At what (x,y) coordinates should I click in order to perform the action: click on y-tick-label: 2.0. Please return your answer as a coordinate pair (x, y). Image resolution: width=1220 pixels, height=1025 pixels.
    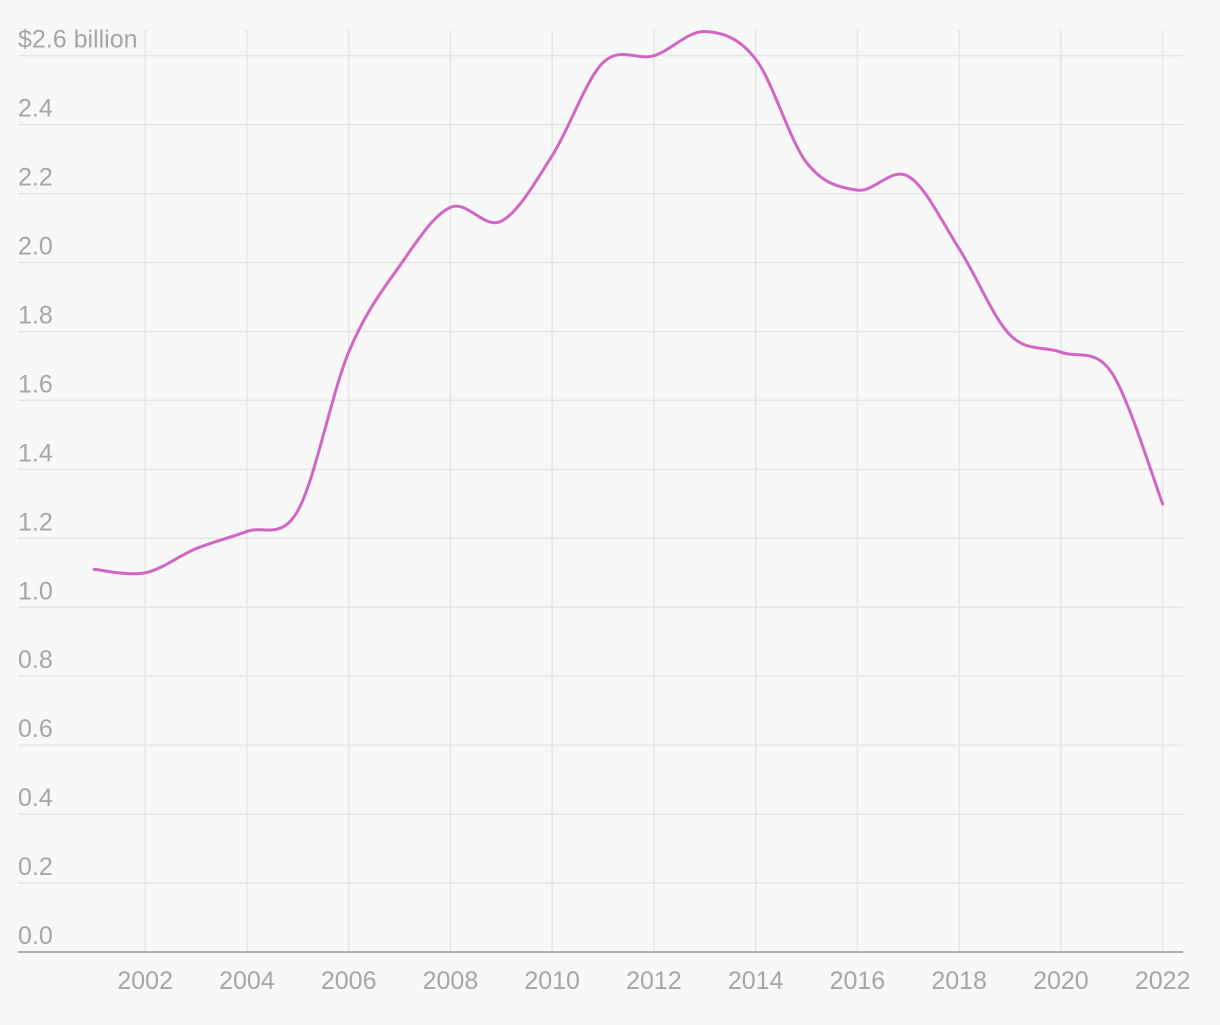
    Looking at the image, I should click on (35, 247).